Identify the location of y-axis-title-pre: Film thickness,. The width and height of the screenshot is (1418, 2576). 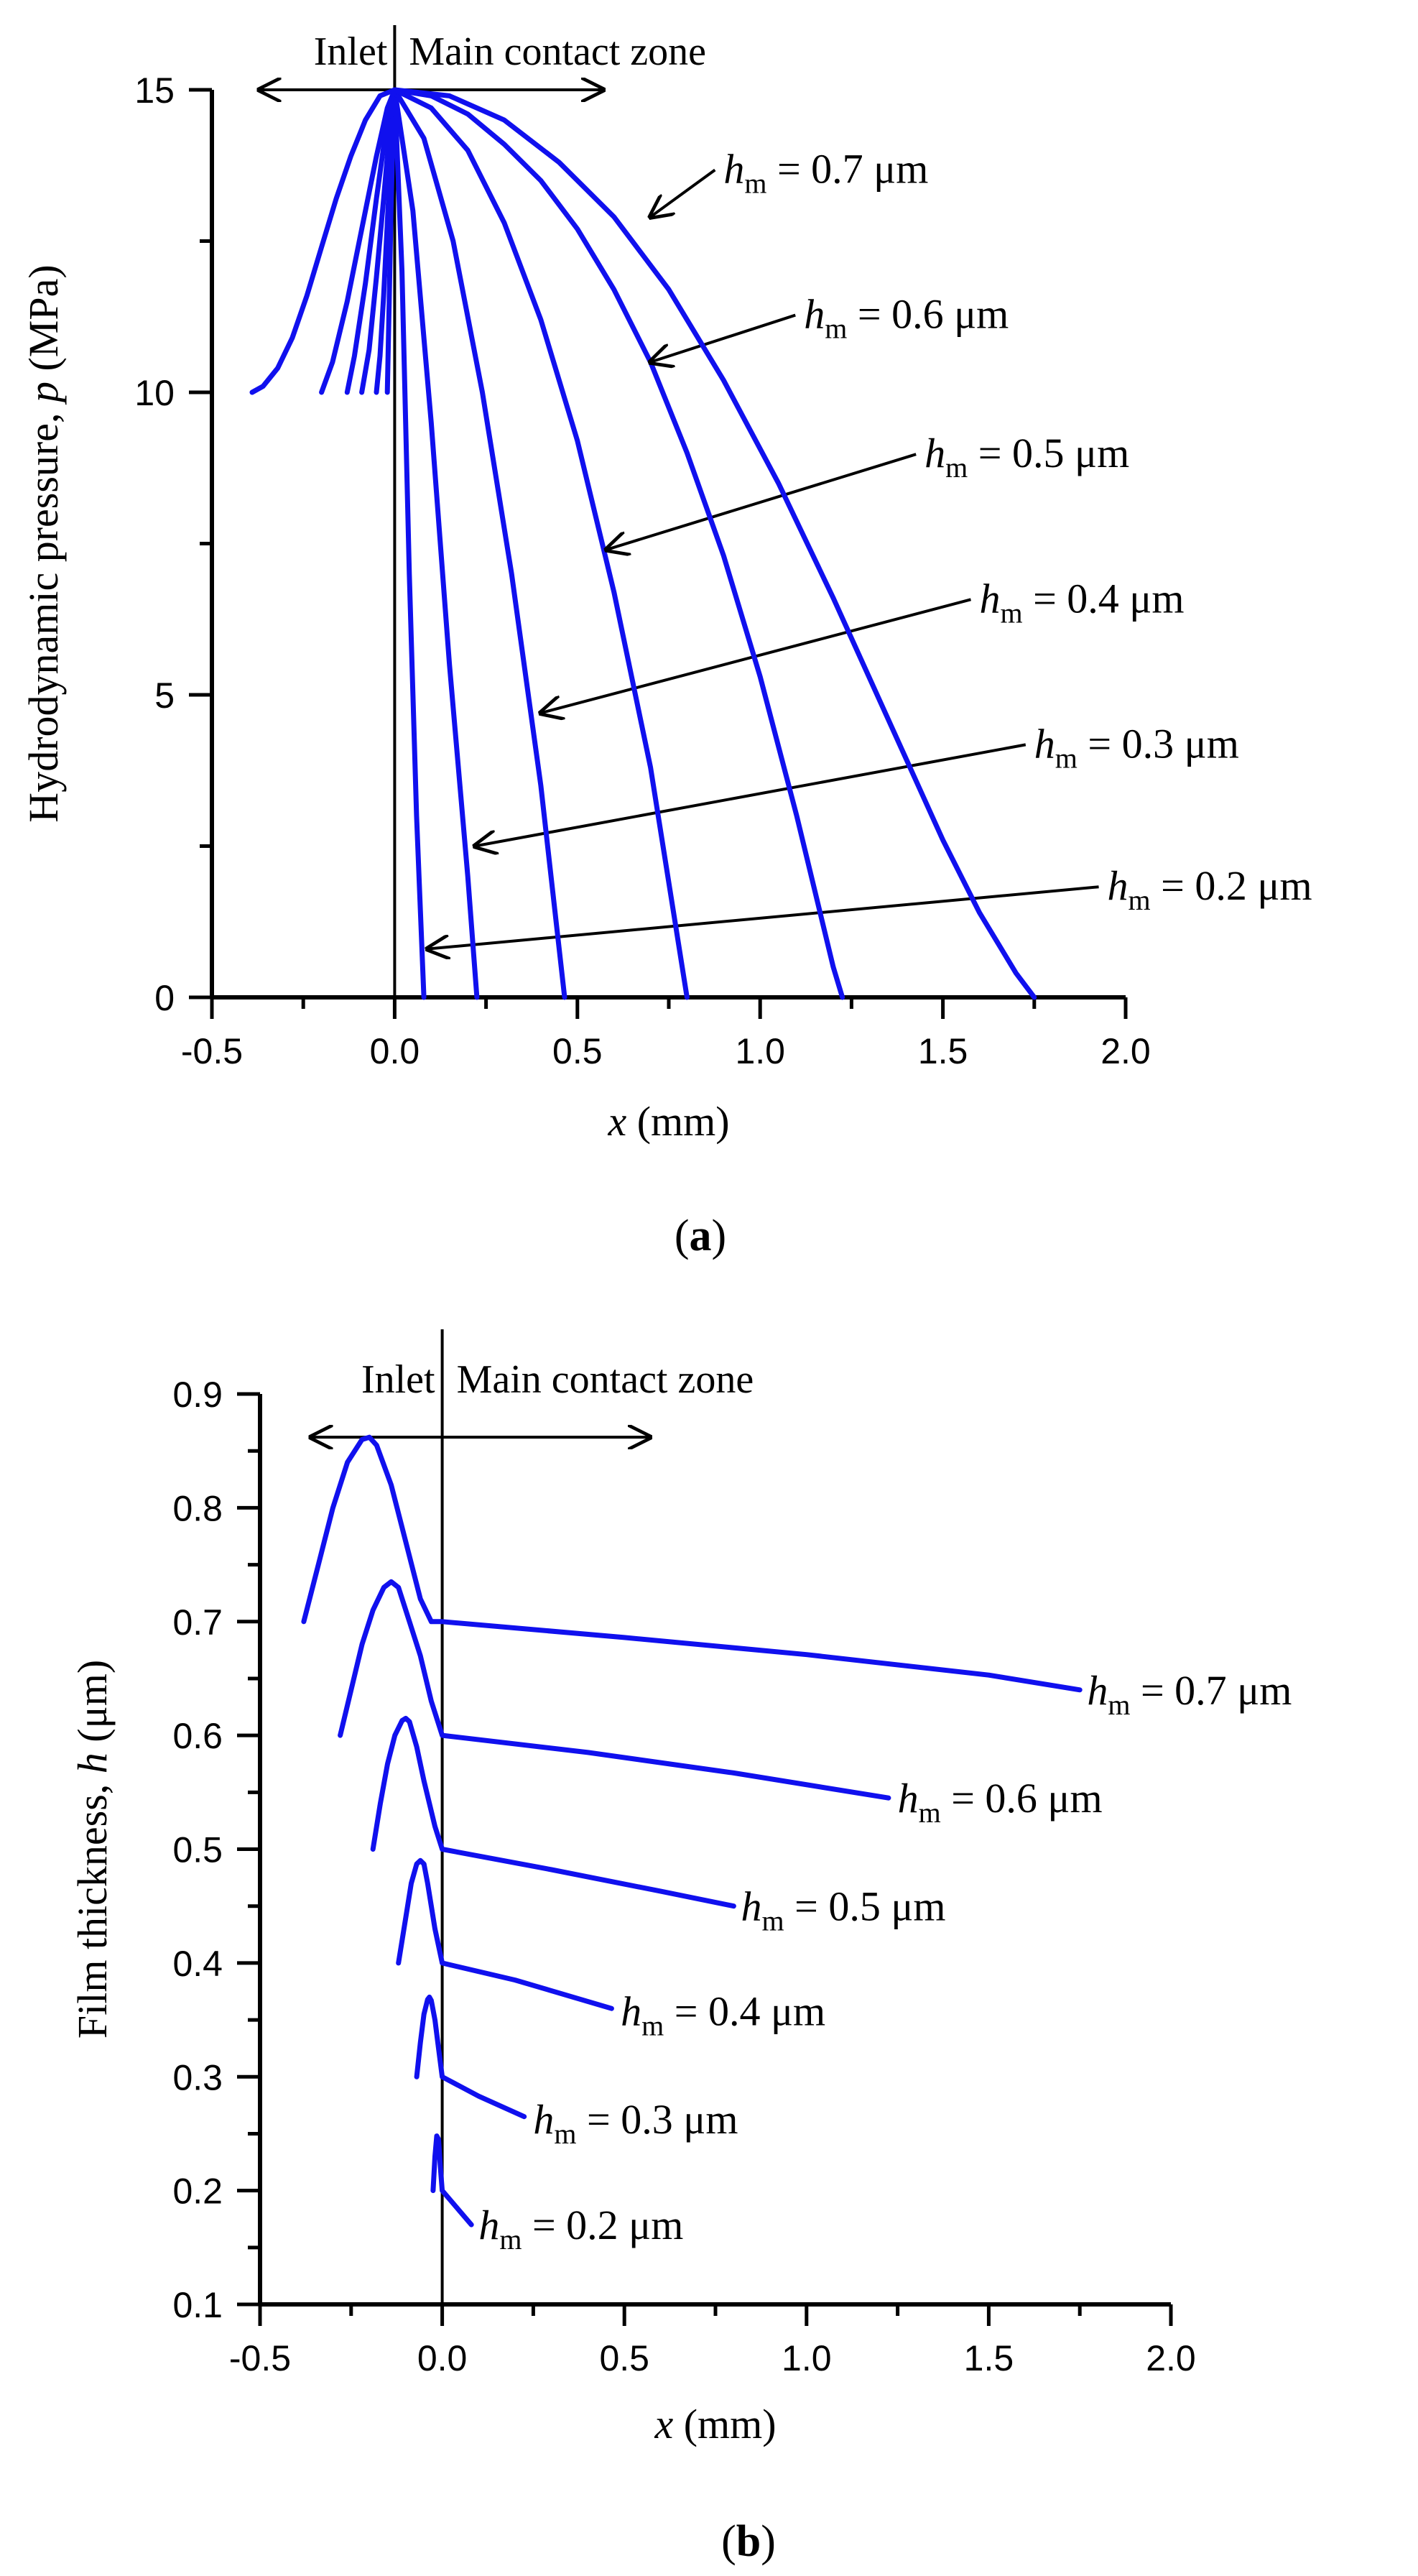
(92, 1906).